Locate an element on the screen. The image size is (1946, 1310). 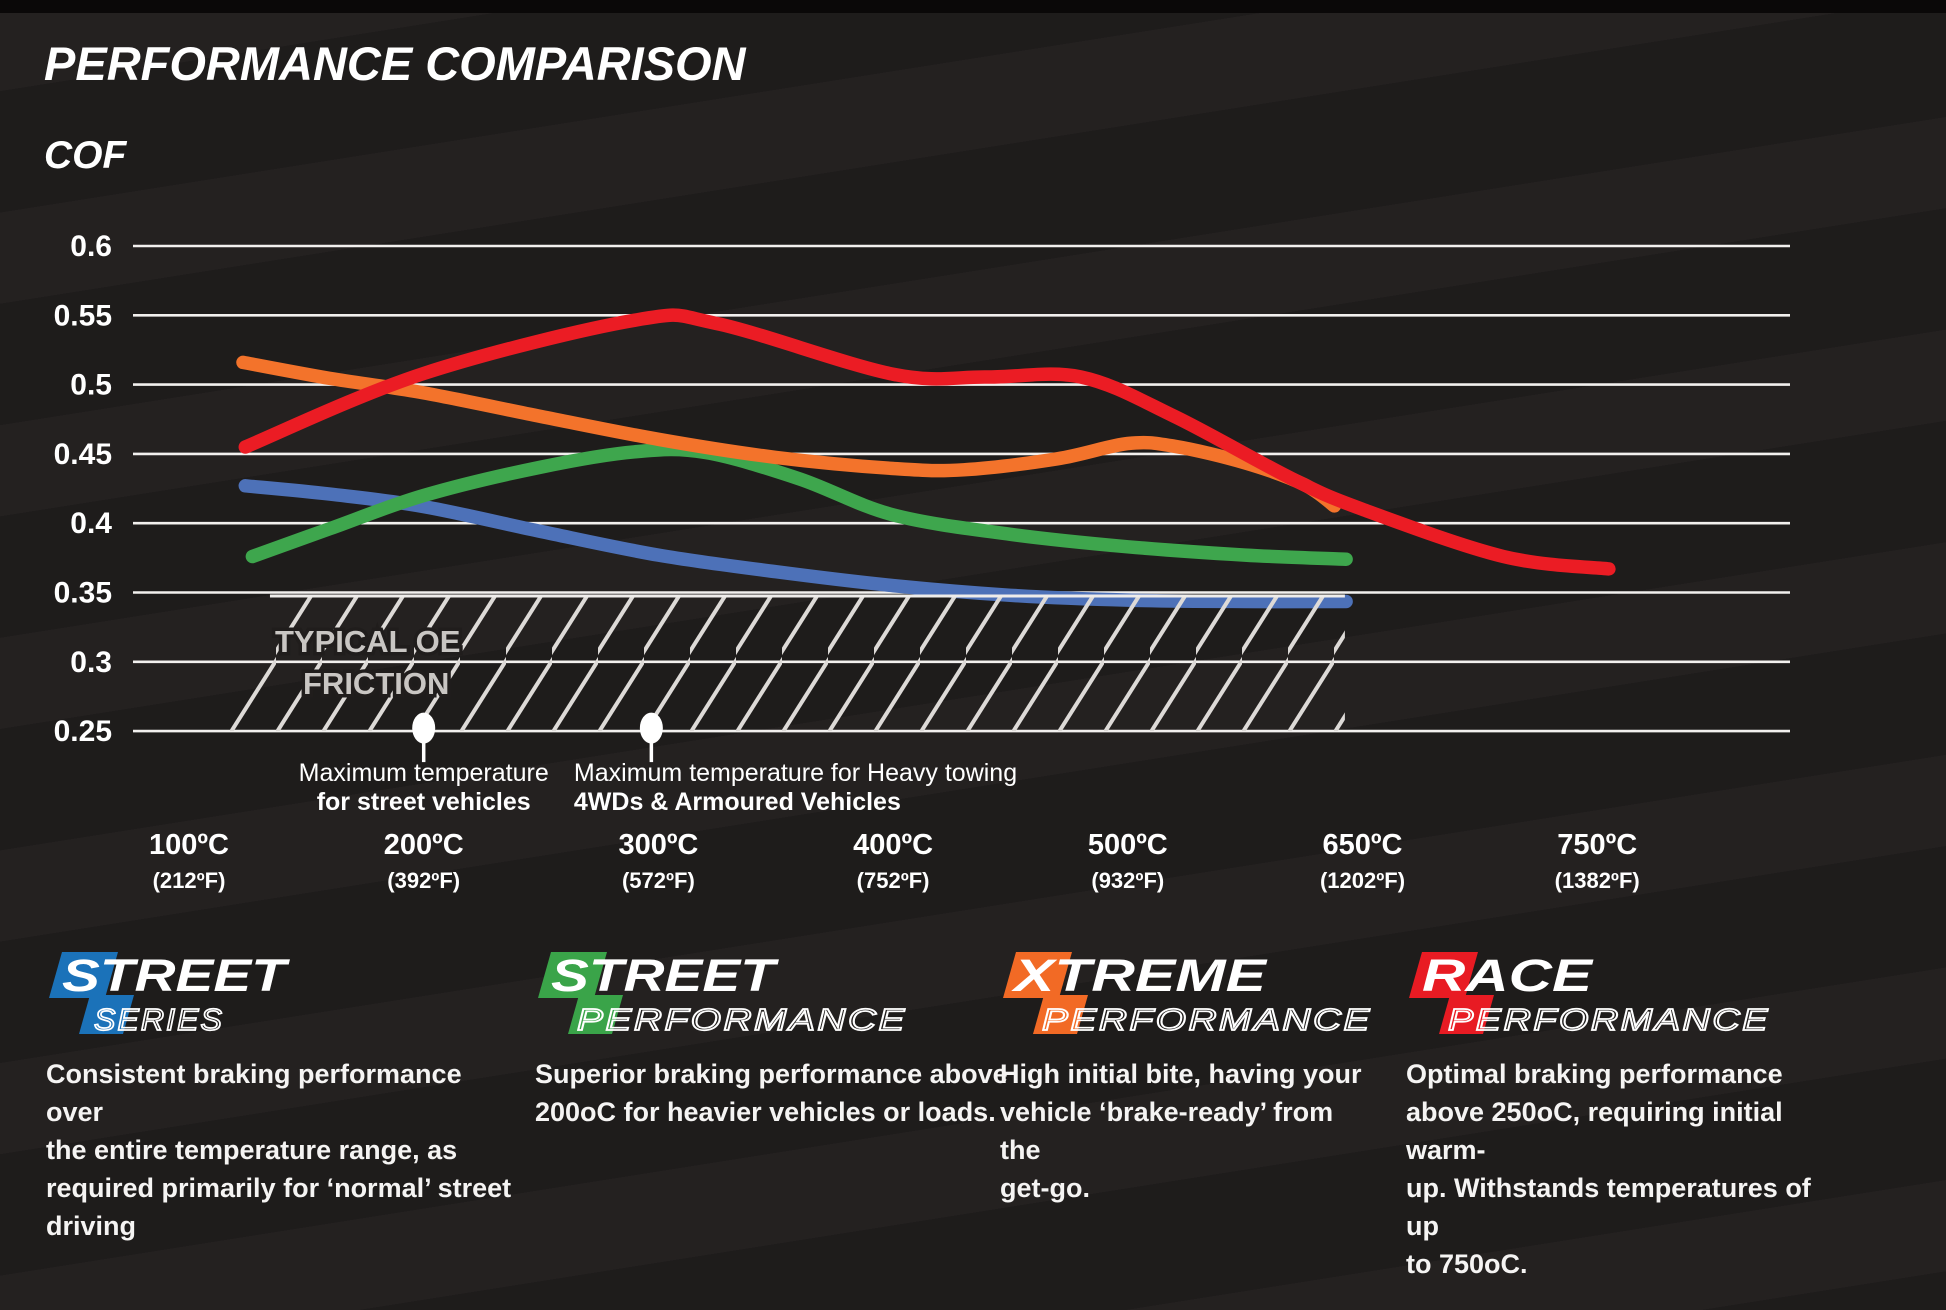
legend-description-line: up. Withstands temperatures of up is located at coordinates (1608, 1207).